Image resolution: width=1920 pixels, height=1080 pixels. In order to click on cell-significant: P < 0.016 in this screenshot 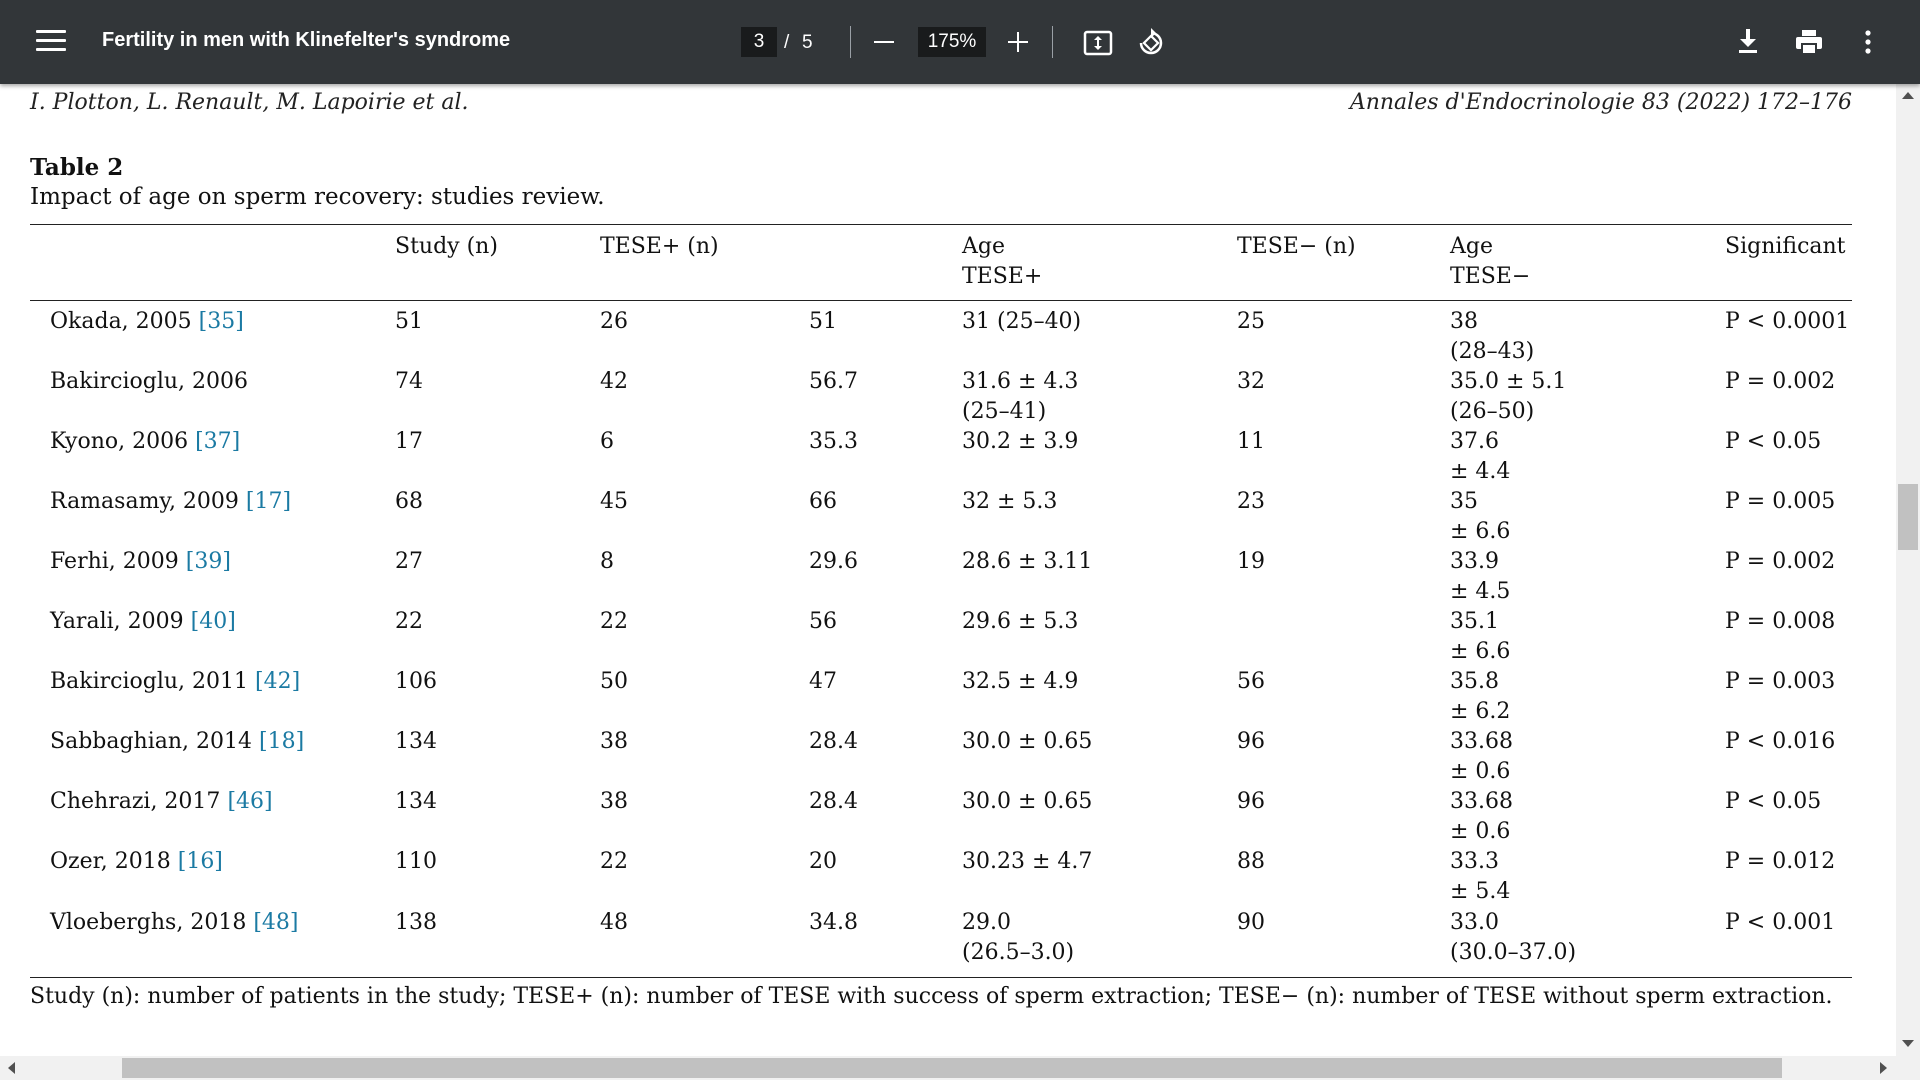, I will do `click(1780, 741)`.